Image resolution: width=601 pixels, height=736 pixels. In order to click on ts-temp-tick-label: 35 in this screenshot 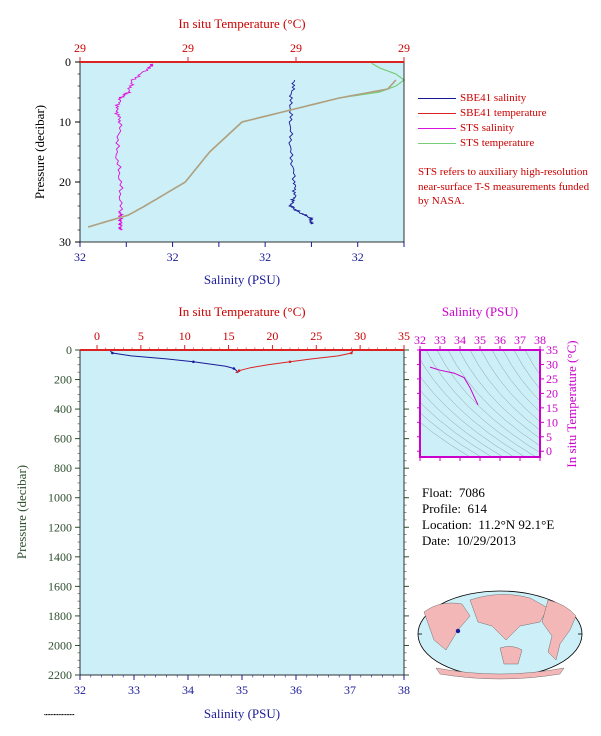, I will do `click(552, 350)`.